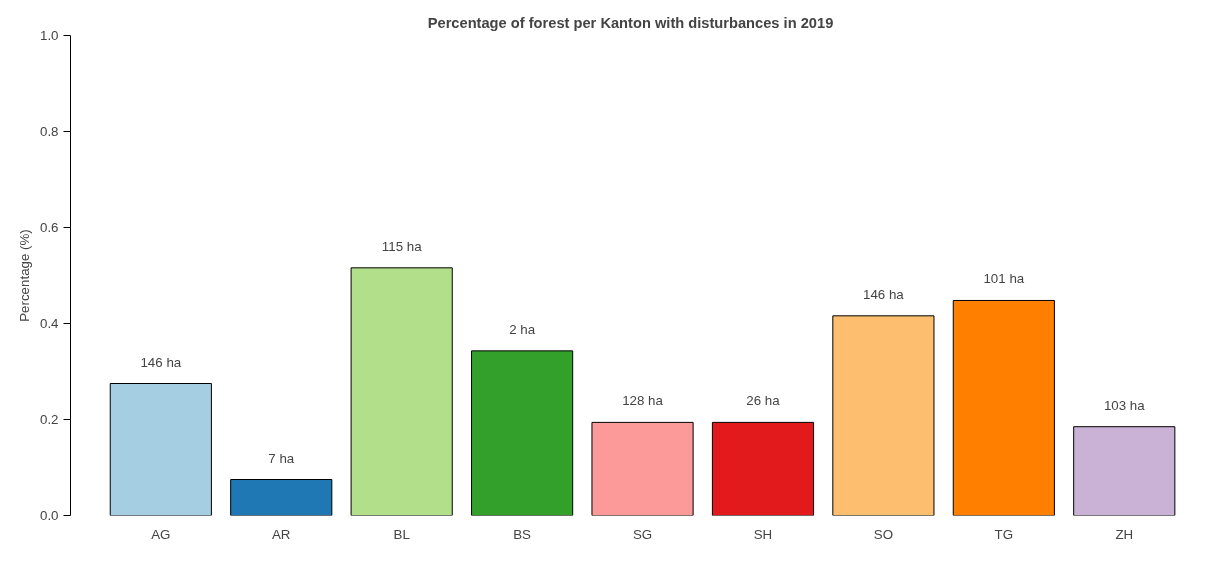 Image resolution: width=1205 pixels, height=562 pixels. I want to click on annotation: 128 ha, so click(643, 401).